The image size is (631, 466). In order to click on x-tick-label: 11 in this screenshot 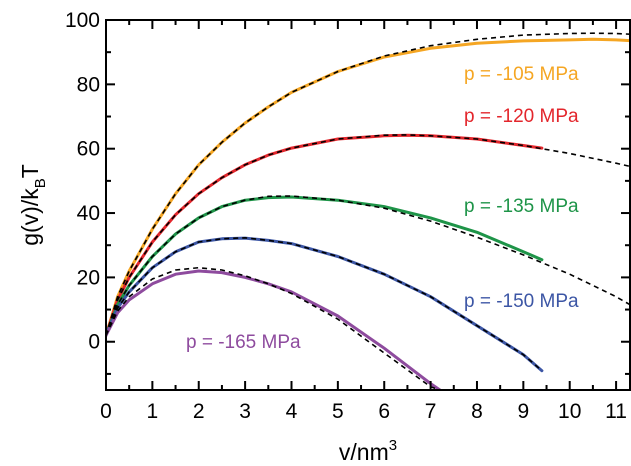, I will do `click(616, 411)`.